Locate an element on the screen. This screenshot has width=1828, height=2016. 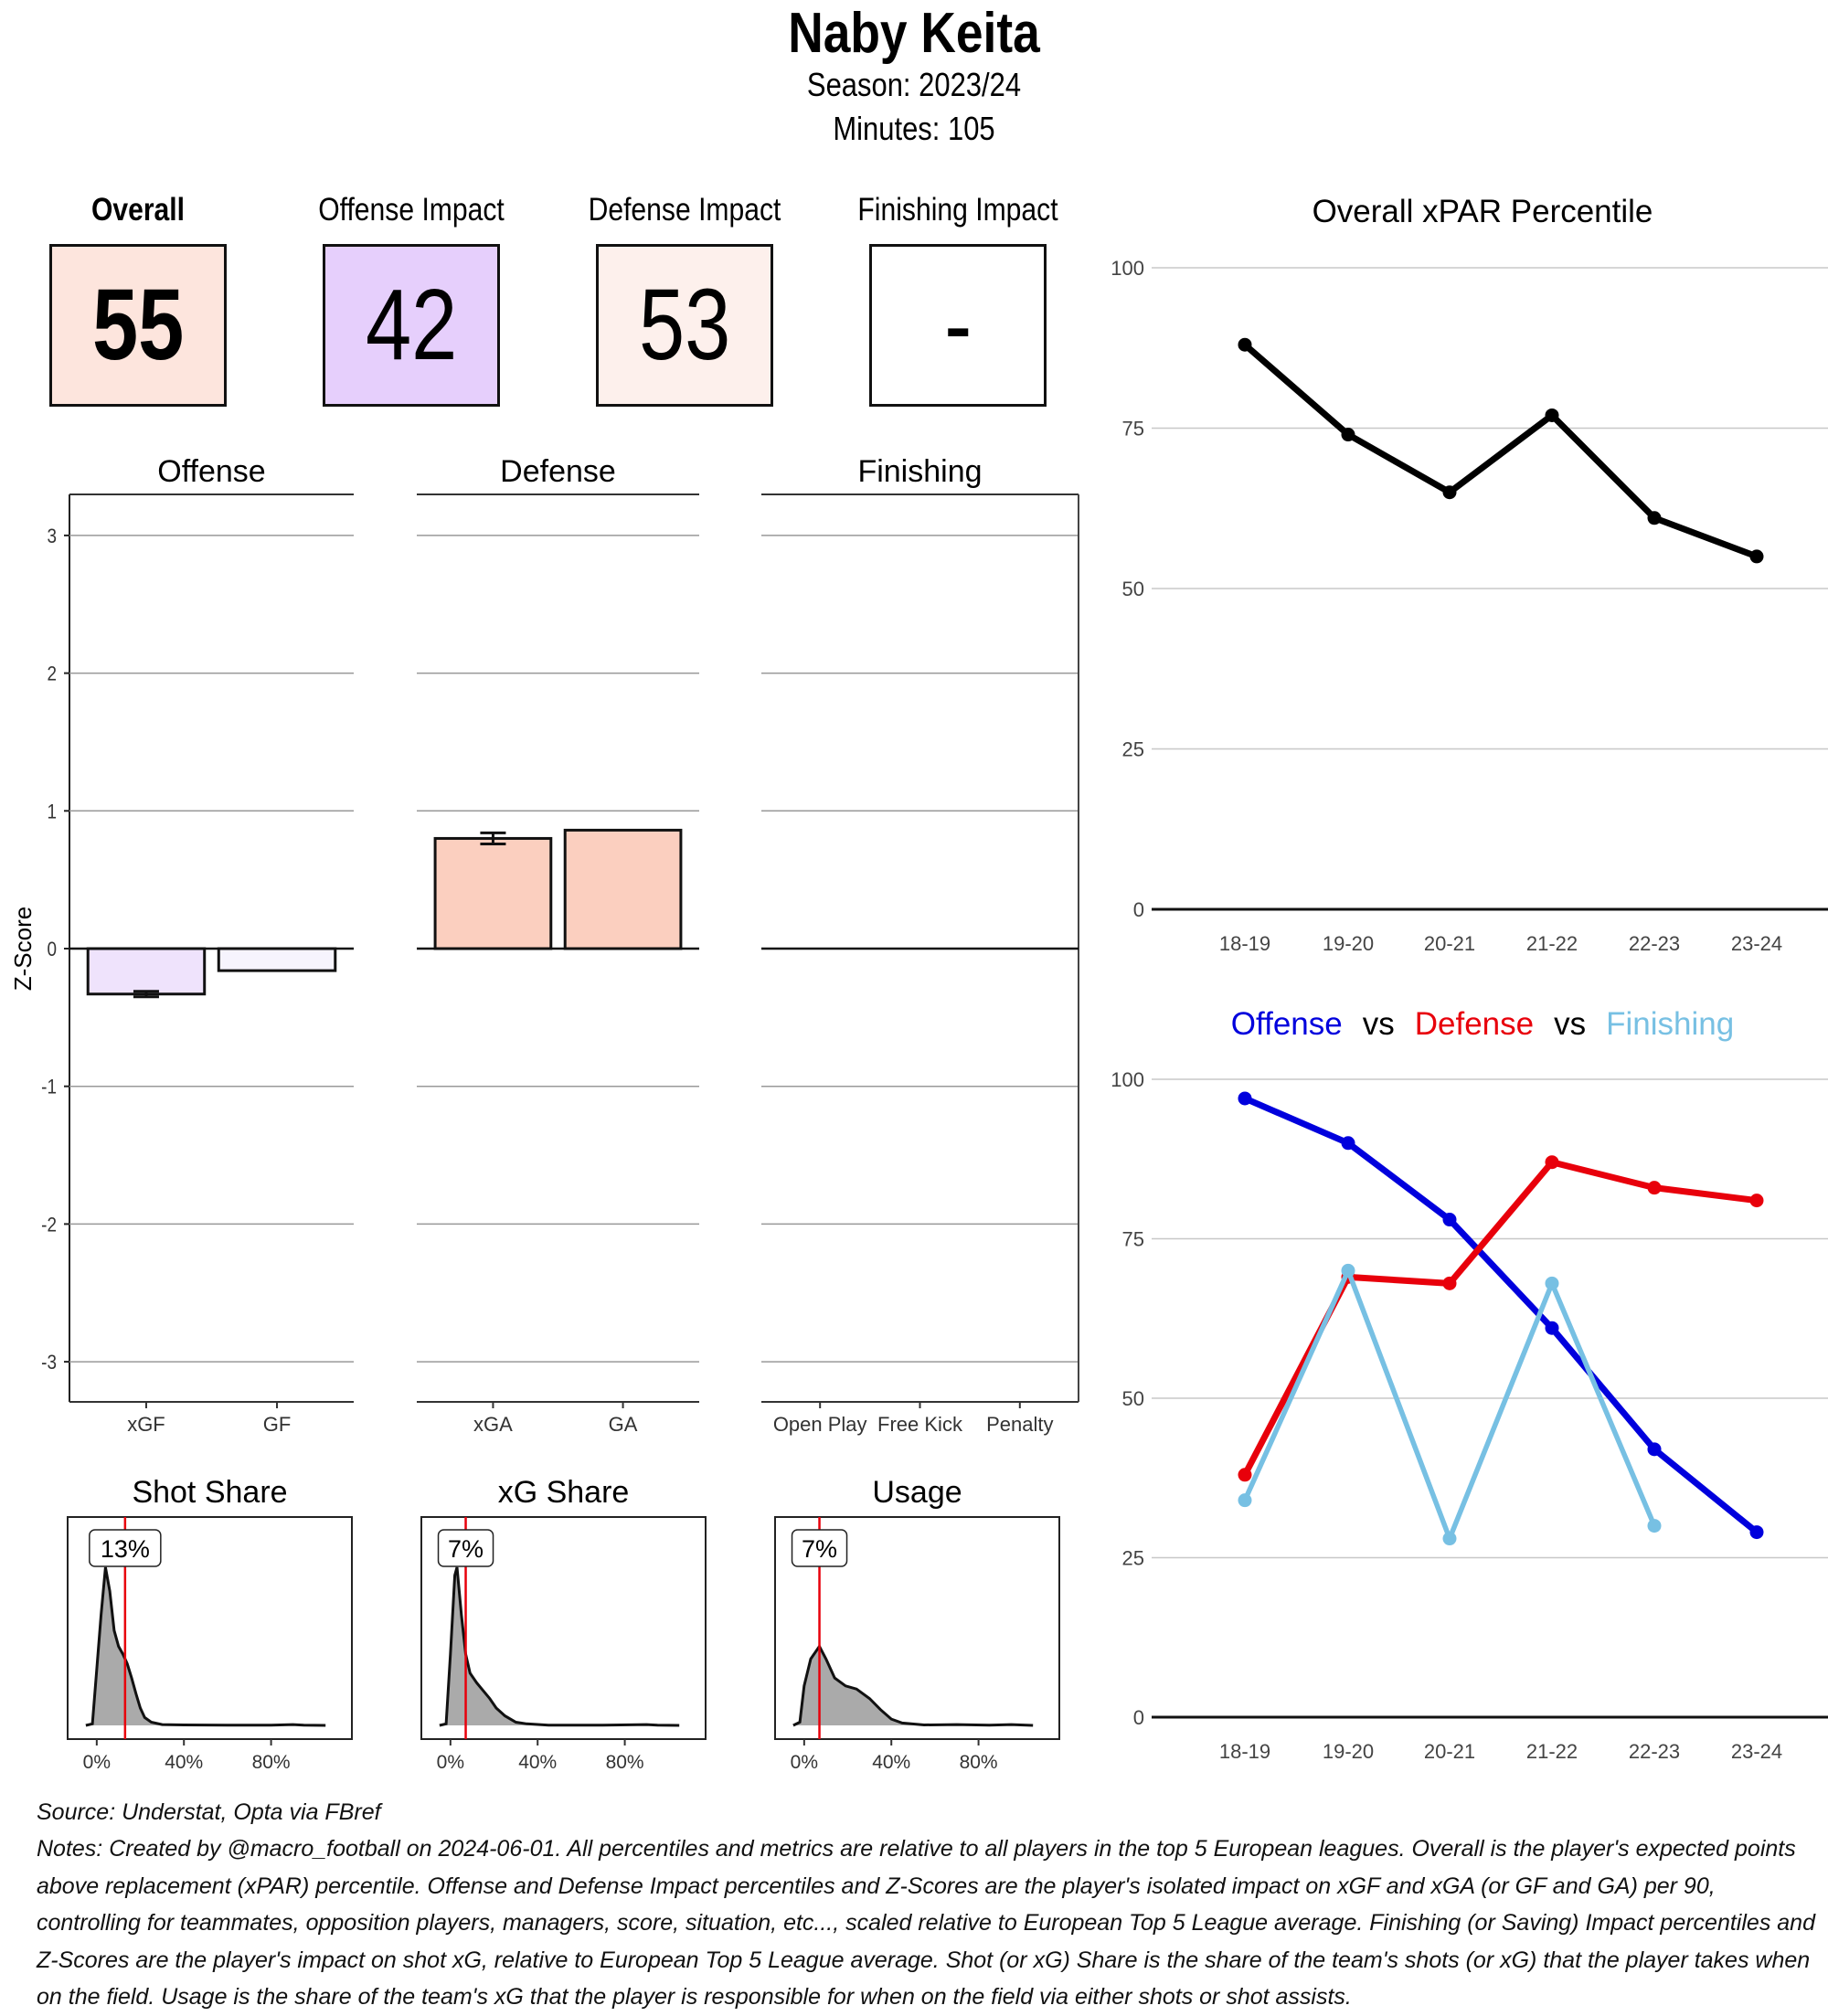
y-tick-label: 2 is located at coordinates (52, 674).